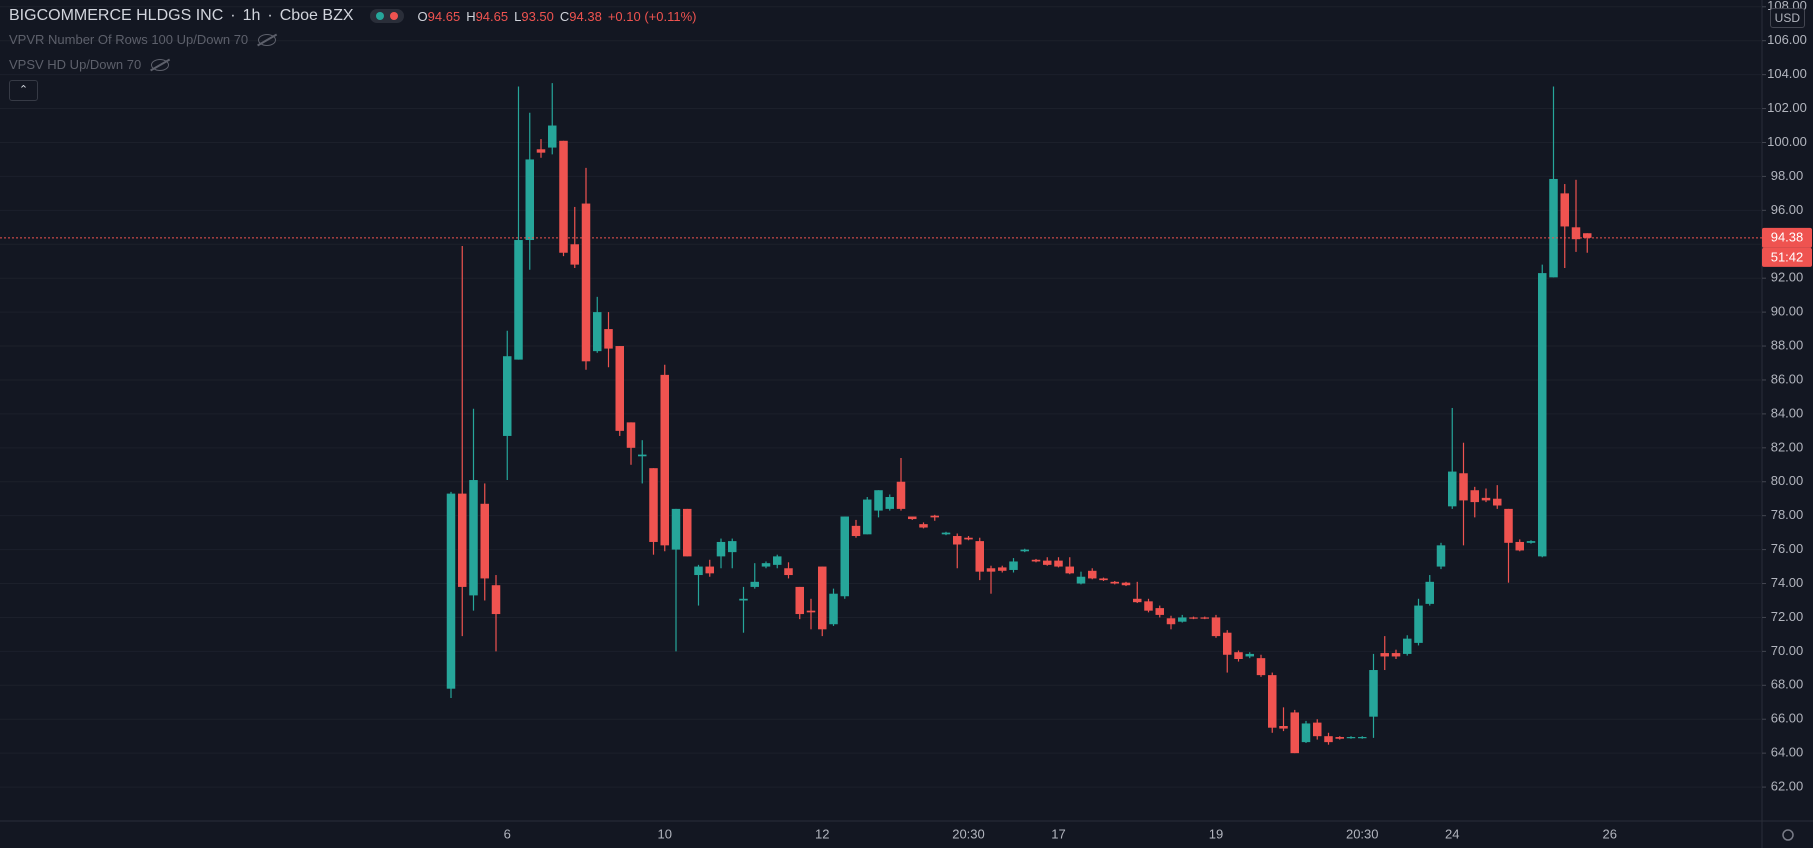 Image resolution: width=1813 pixels, height=848 pixels. I want to click on last-price-box, so click(1787, 237).